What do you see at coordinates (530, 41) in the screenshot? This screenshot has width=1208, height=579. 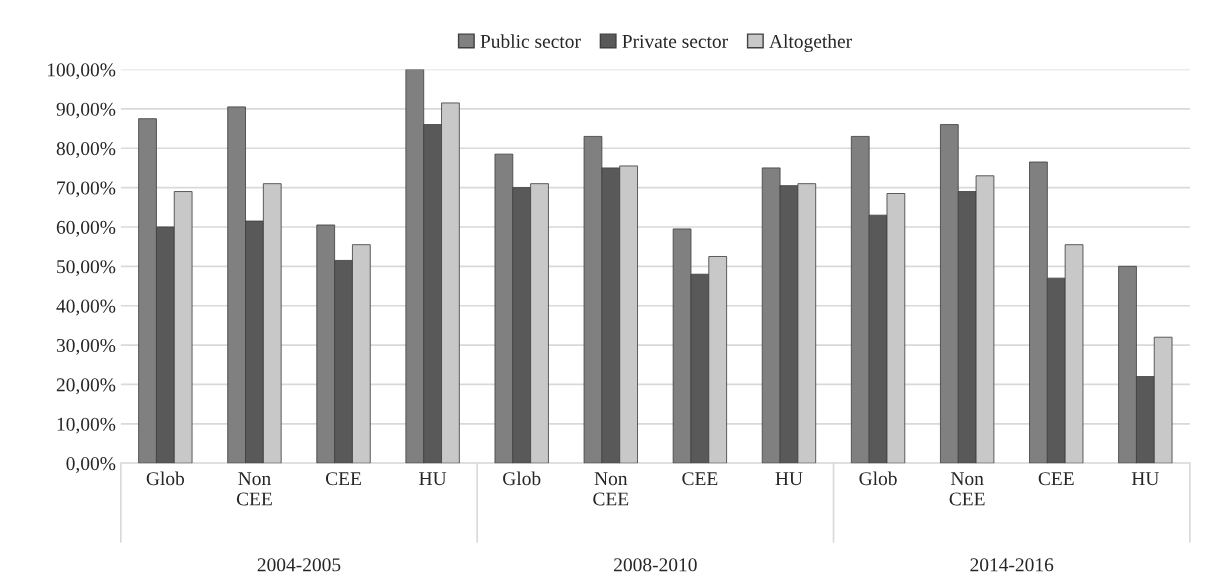 I see `legend-label: Public sector` at bounding box center [530, 41].